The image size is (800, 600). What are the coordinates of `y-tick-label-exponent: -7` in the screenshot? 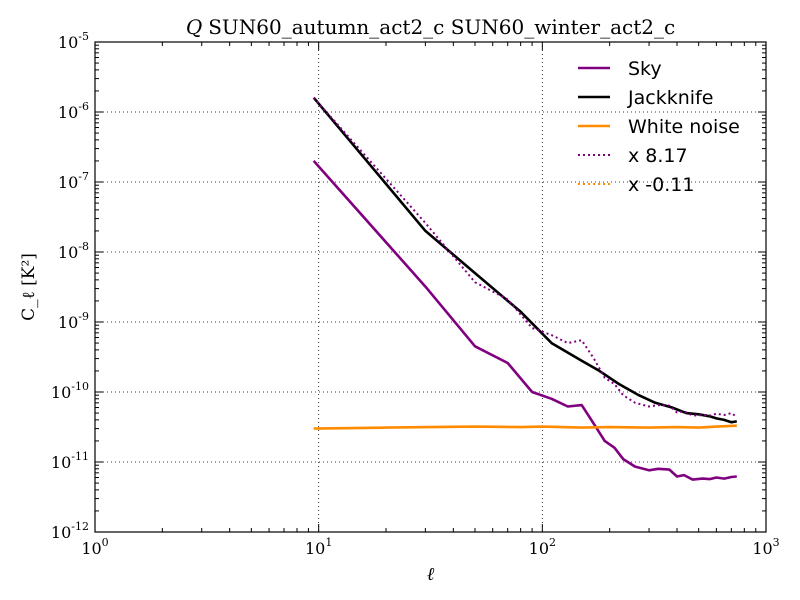 It's located at (83, 176).